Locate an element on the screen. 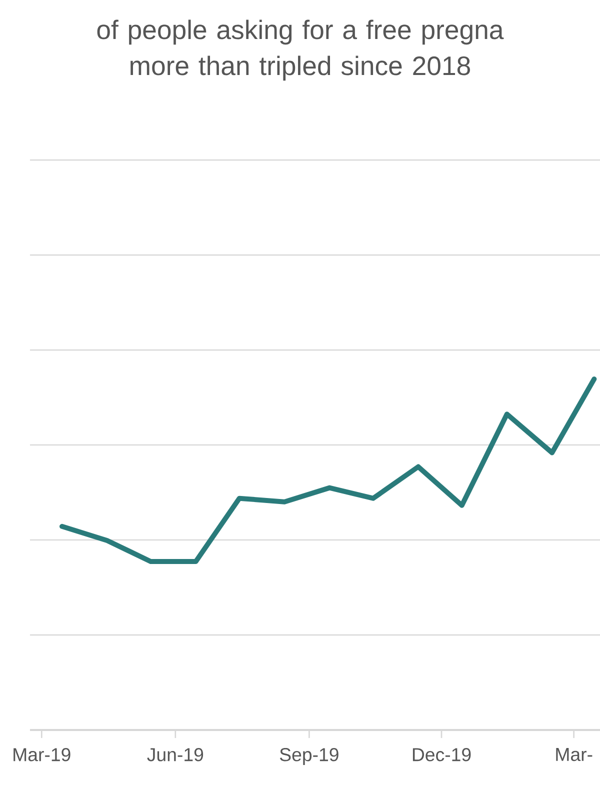 The image size is (600, 800). x-tick-label: Mar-19 is located at coordinates (42, 755).